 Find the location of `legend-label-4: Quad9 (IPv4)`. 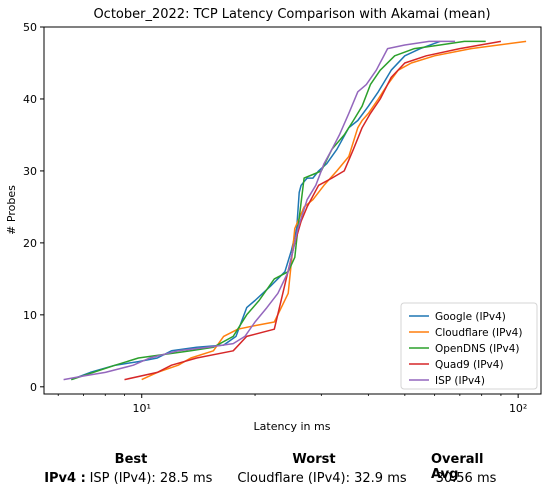

legend-label-4: Quad9 (IPv4) is located at coordinates (469, 365).